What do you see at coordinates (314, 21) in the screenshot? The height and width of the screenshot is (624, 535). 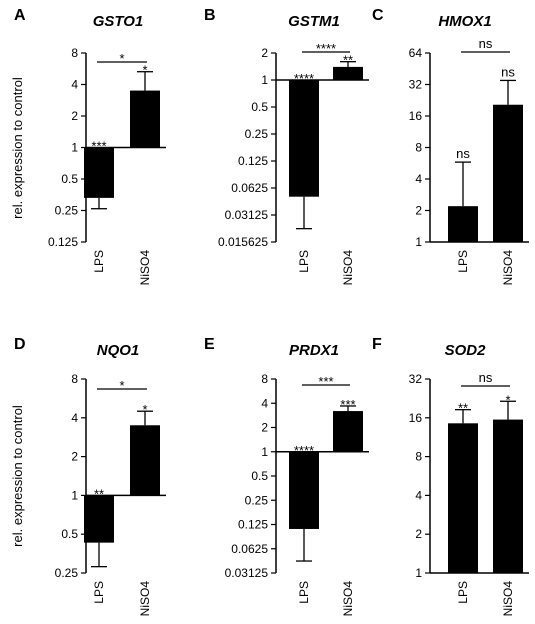 I see `gene-title: GSTM1` at bounding box center [314, 21].